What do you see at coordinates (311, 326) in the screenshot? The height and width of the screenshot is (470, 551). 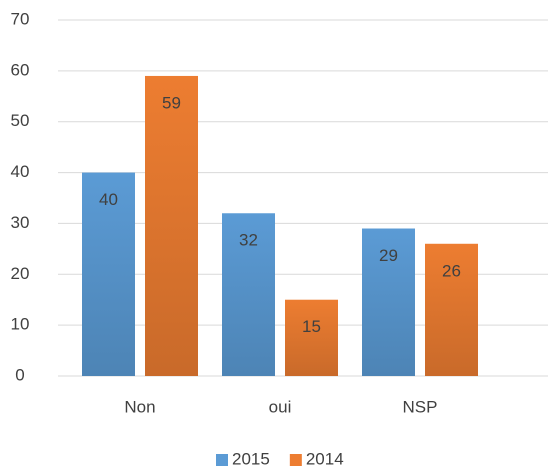 I see `data-label: 15` at bounding box center [311, 326].